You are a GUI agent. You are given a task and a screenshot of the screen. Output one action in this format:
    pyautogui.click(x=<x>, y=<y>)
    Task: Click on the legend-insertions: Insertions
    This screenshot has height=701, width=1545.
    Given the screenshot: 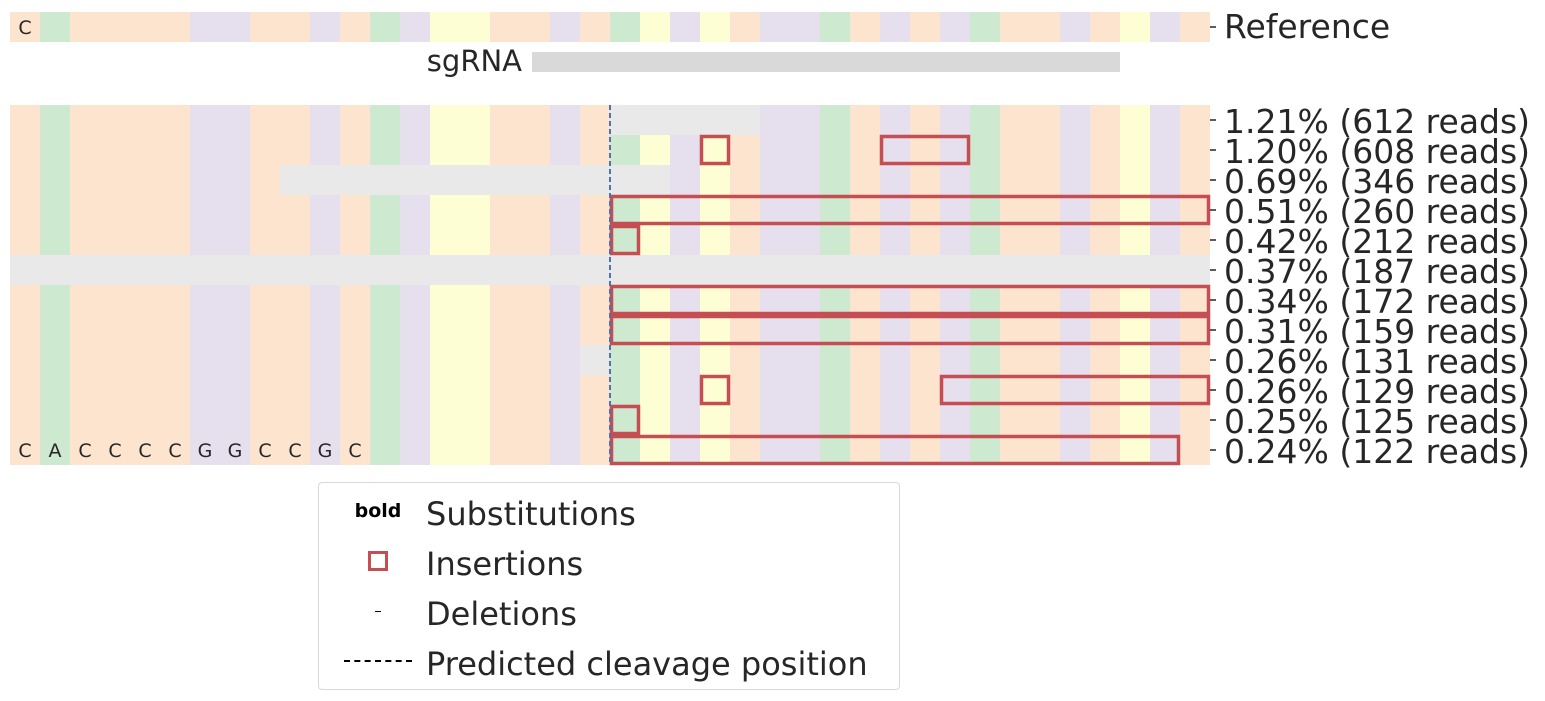 What is the action you would take?
    pyautogui.click(x=609, y=562)
    